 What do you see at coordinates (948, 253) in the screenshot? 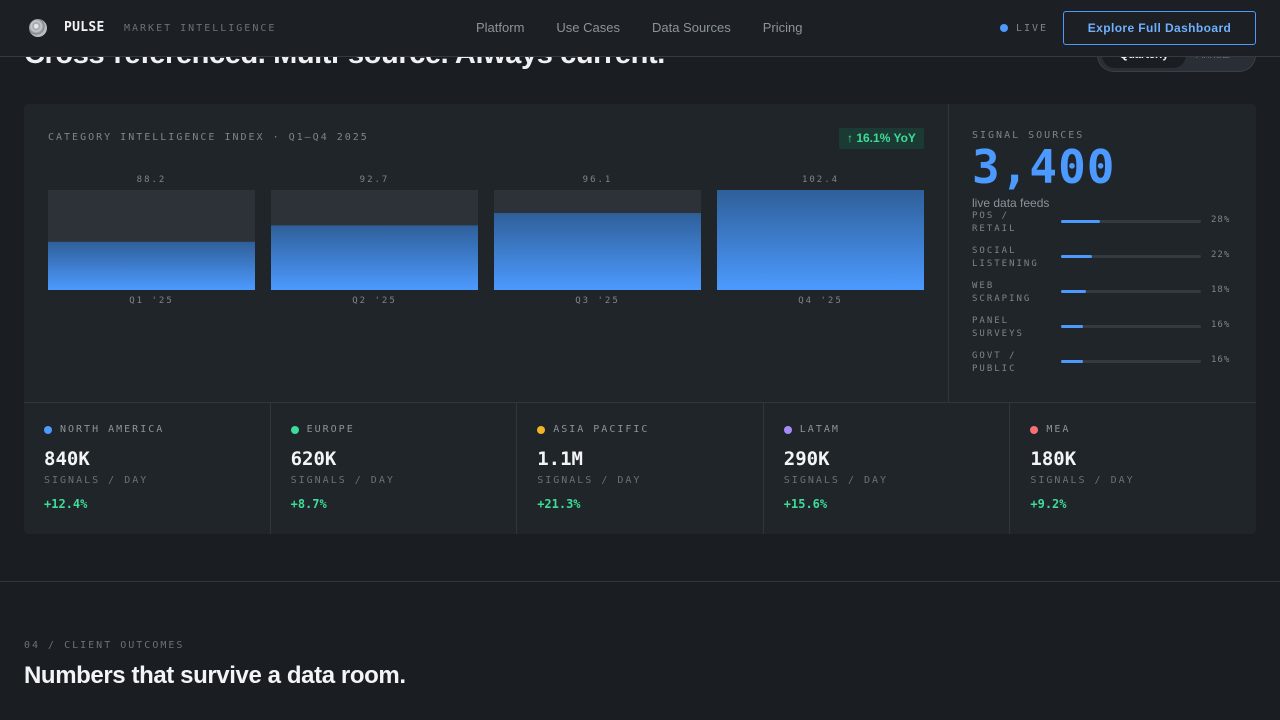
I see `panel-divider` at bounding box center [948, 253].